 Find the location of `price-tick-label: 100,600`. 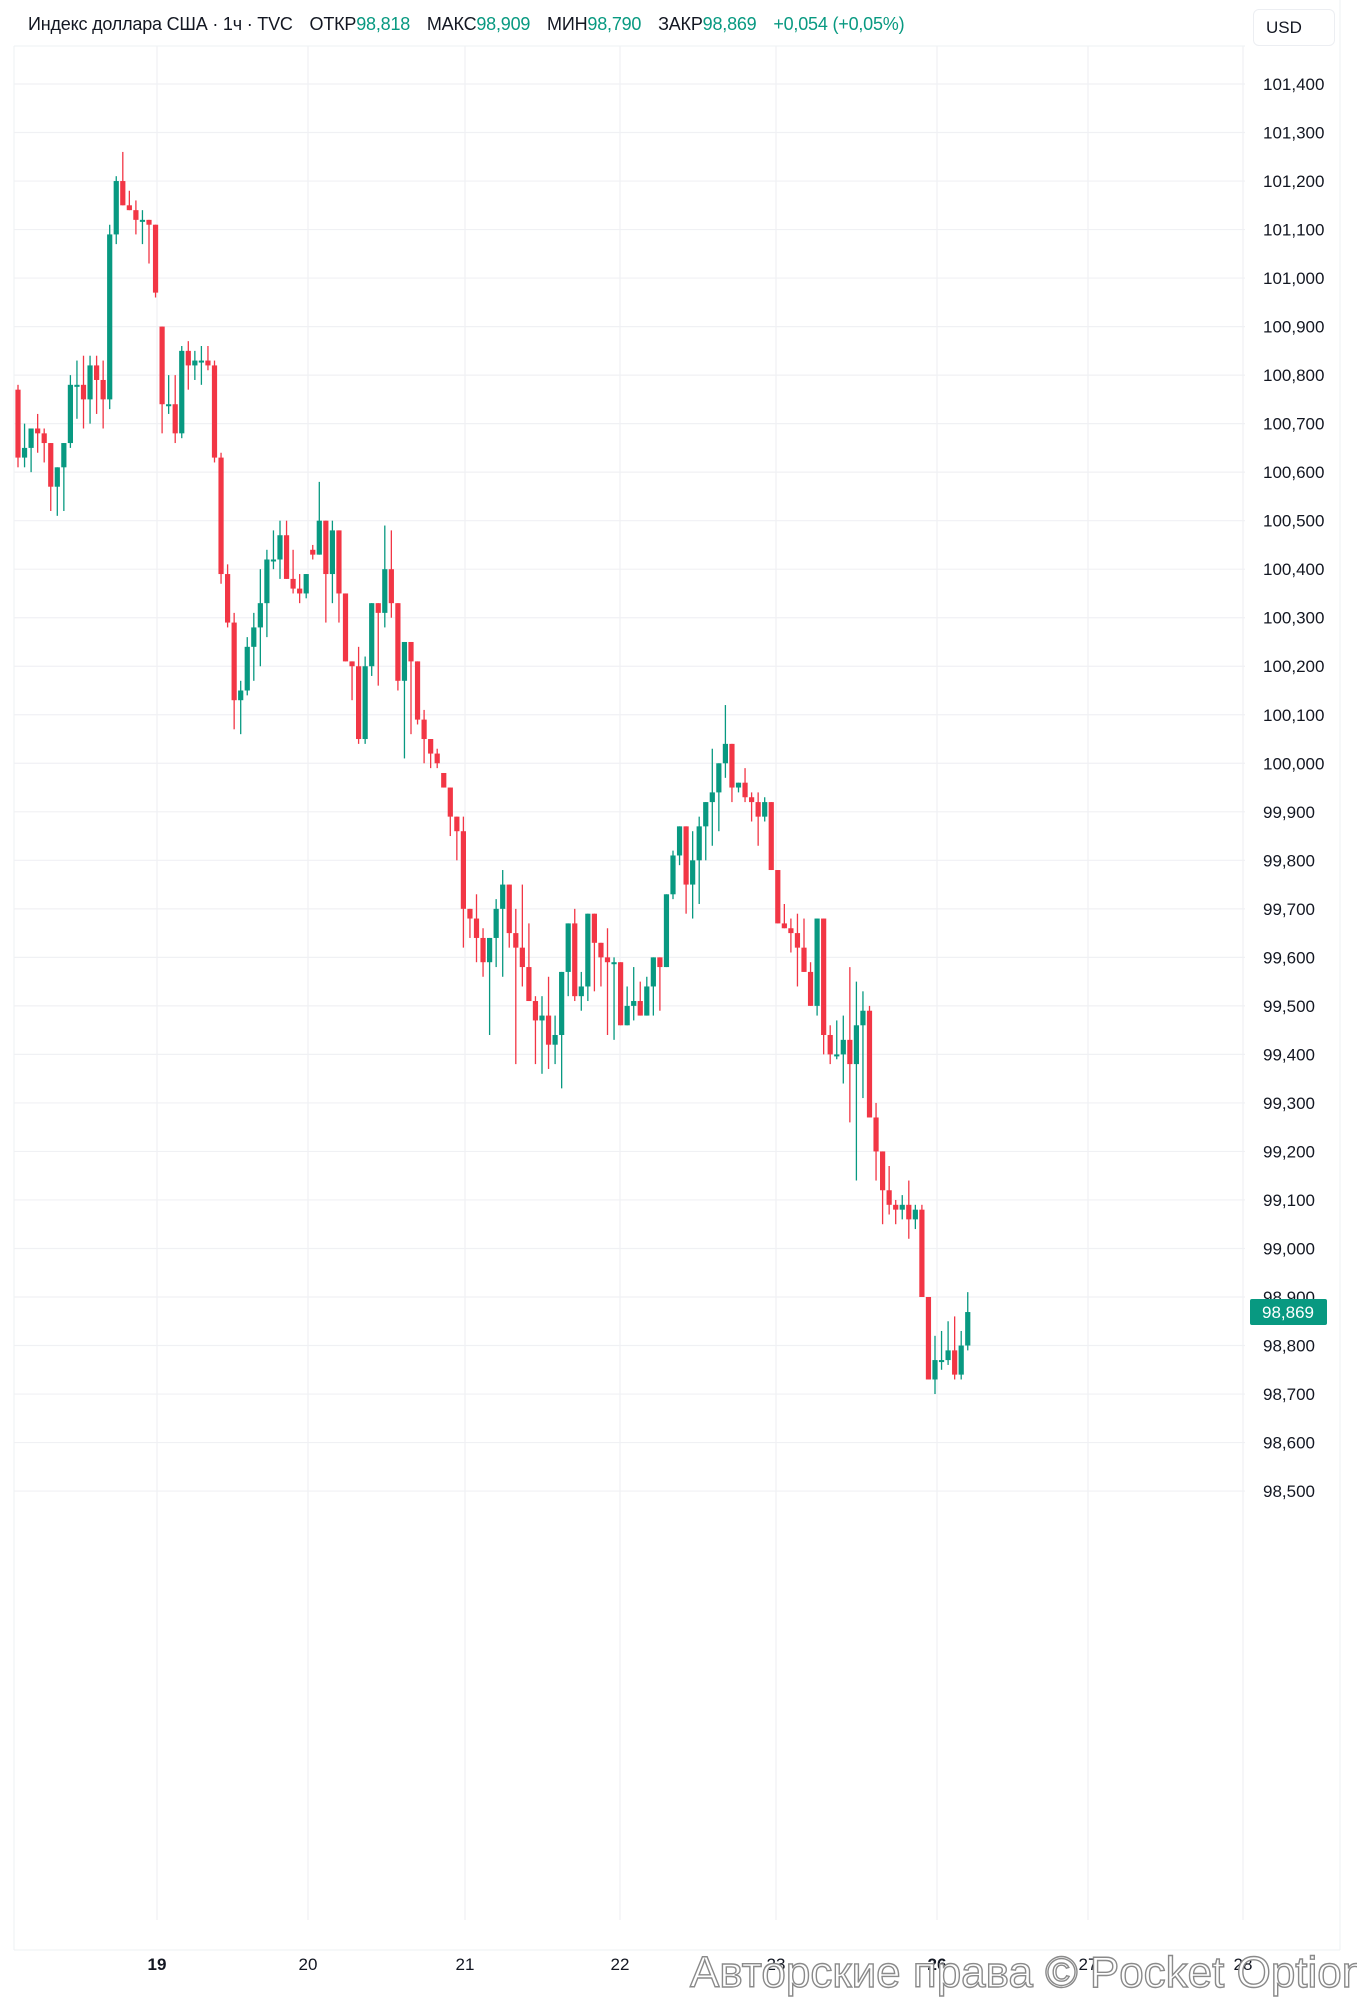

price-tick-label: 100,600 is located at coordinates (1293, 472).